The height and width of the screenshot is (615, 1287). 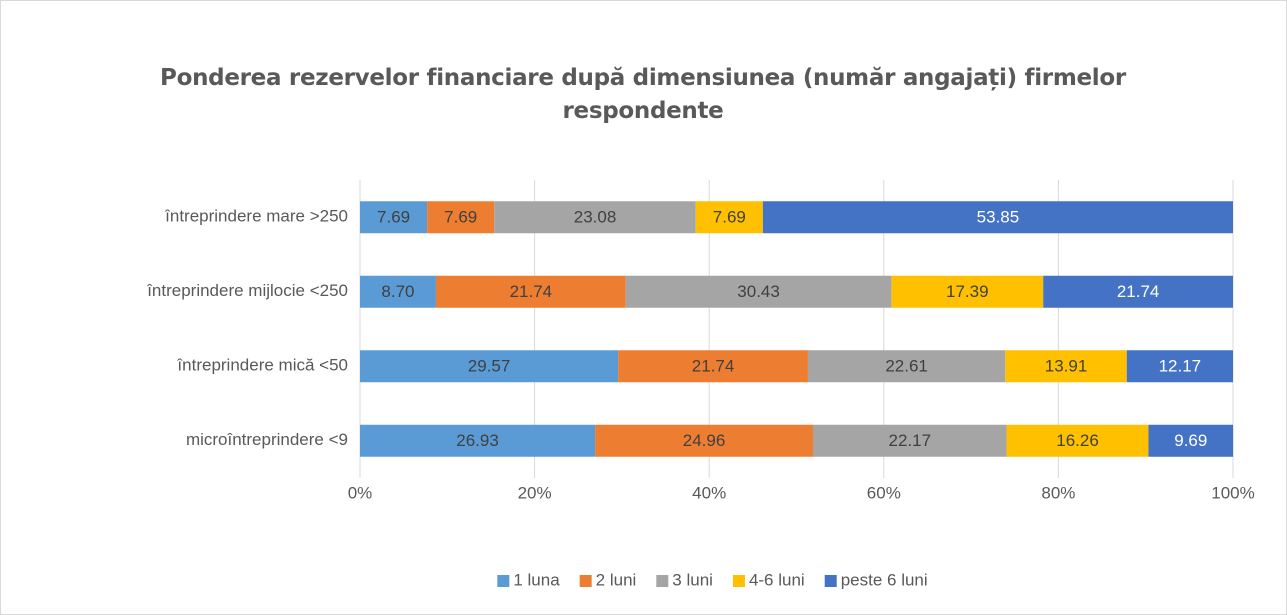 I want to click on y-tick-label: întreprindere mică <50, so click(x=262, y=365).